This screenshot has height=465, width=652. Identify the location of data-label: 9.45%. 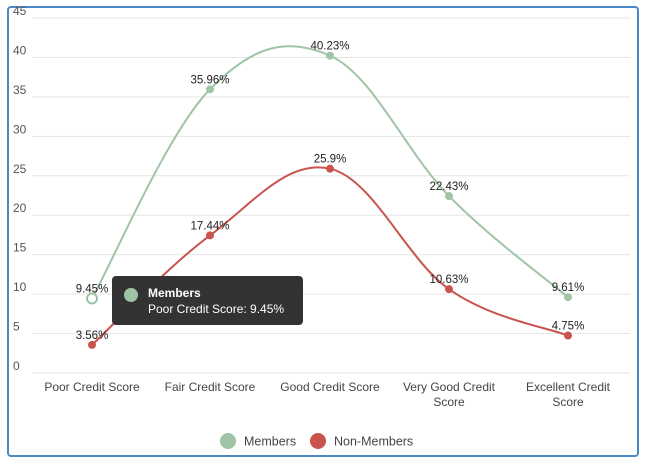
(92, 289).